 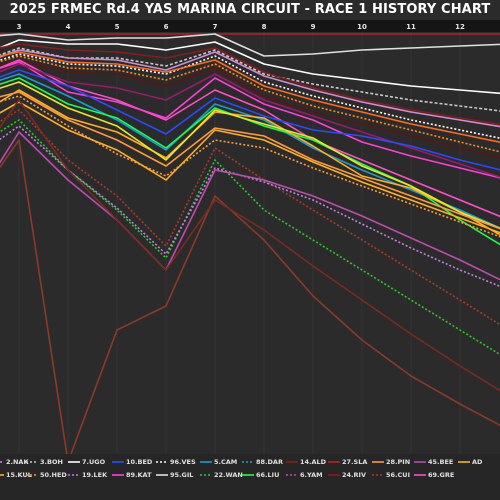 What do you see at coordinates (19, 27) in the screenshot?
I see `lap-tick-label: 3` at bounding box center [19, 27].